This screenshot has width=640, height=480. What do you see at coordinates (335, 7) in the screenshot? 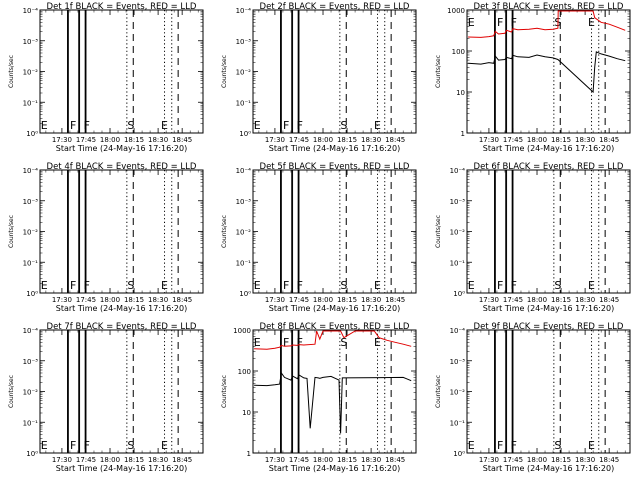
I see `panel-title: Det 2f BLACK = Events, RED = LLD` at bounding box center [335, 7].